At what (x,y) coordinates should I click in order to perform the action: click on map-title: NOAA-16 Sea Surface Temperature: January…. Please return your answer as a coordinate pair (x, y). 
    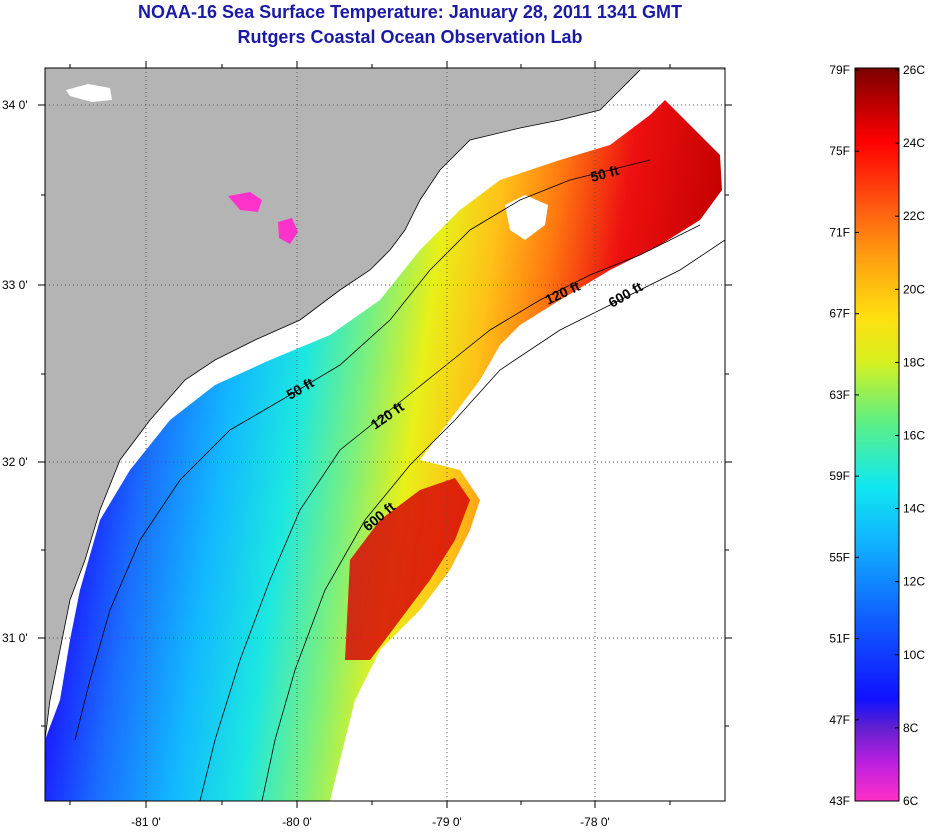
    Looking at the image, I should click on (410, 12).